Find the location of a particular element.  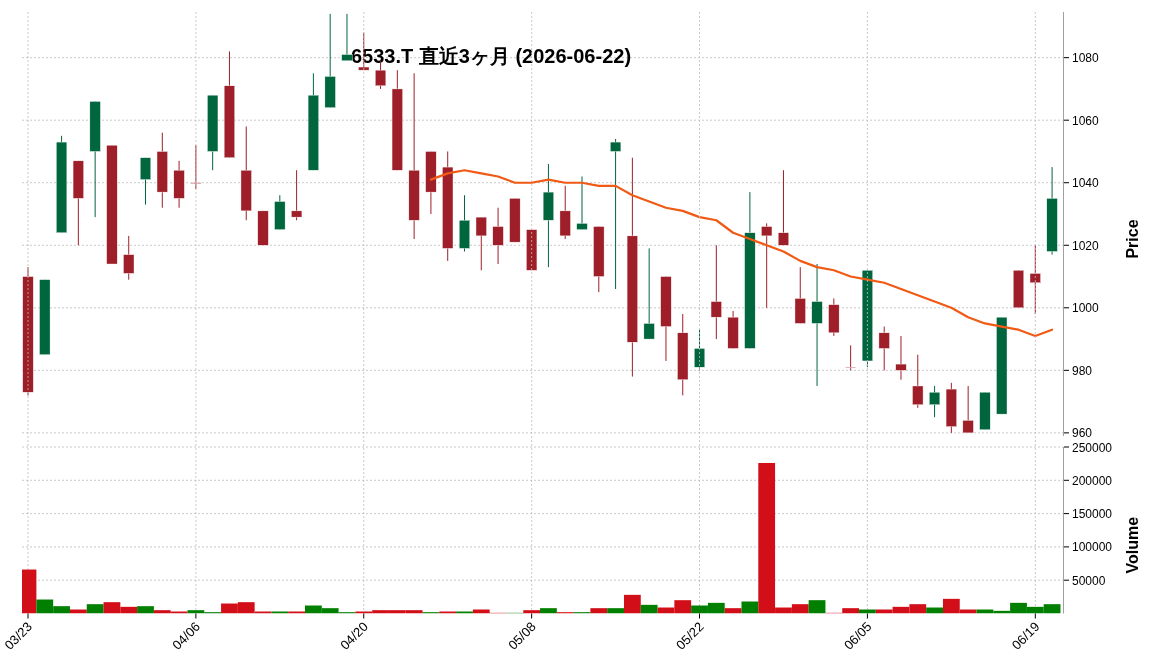

y-tick-label: 250000 is located at coordinates (1092, 447).